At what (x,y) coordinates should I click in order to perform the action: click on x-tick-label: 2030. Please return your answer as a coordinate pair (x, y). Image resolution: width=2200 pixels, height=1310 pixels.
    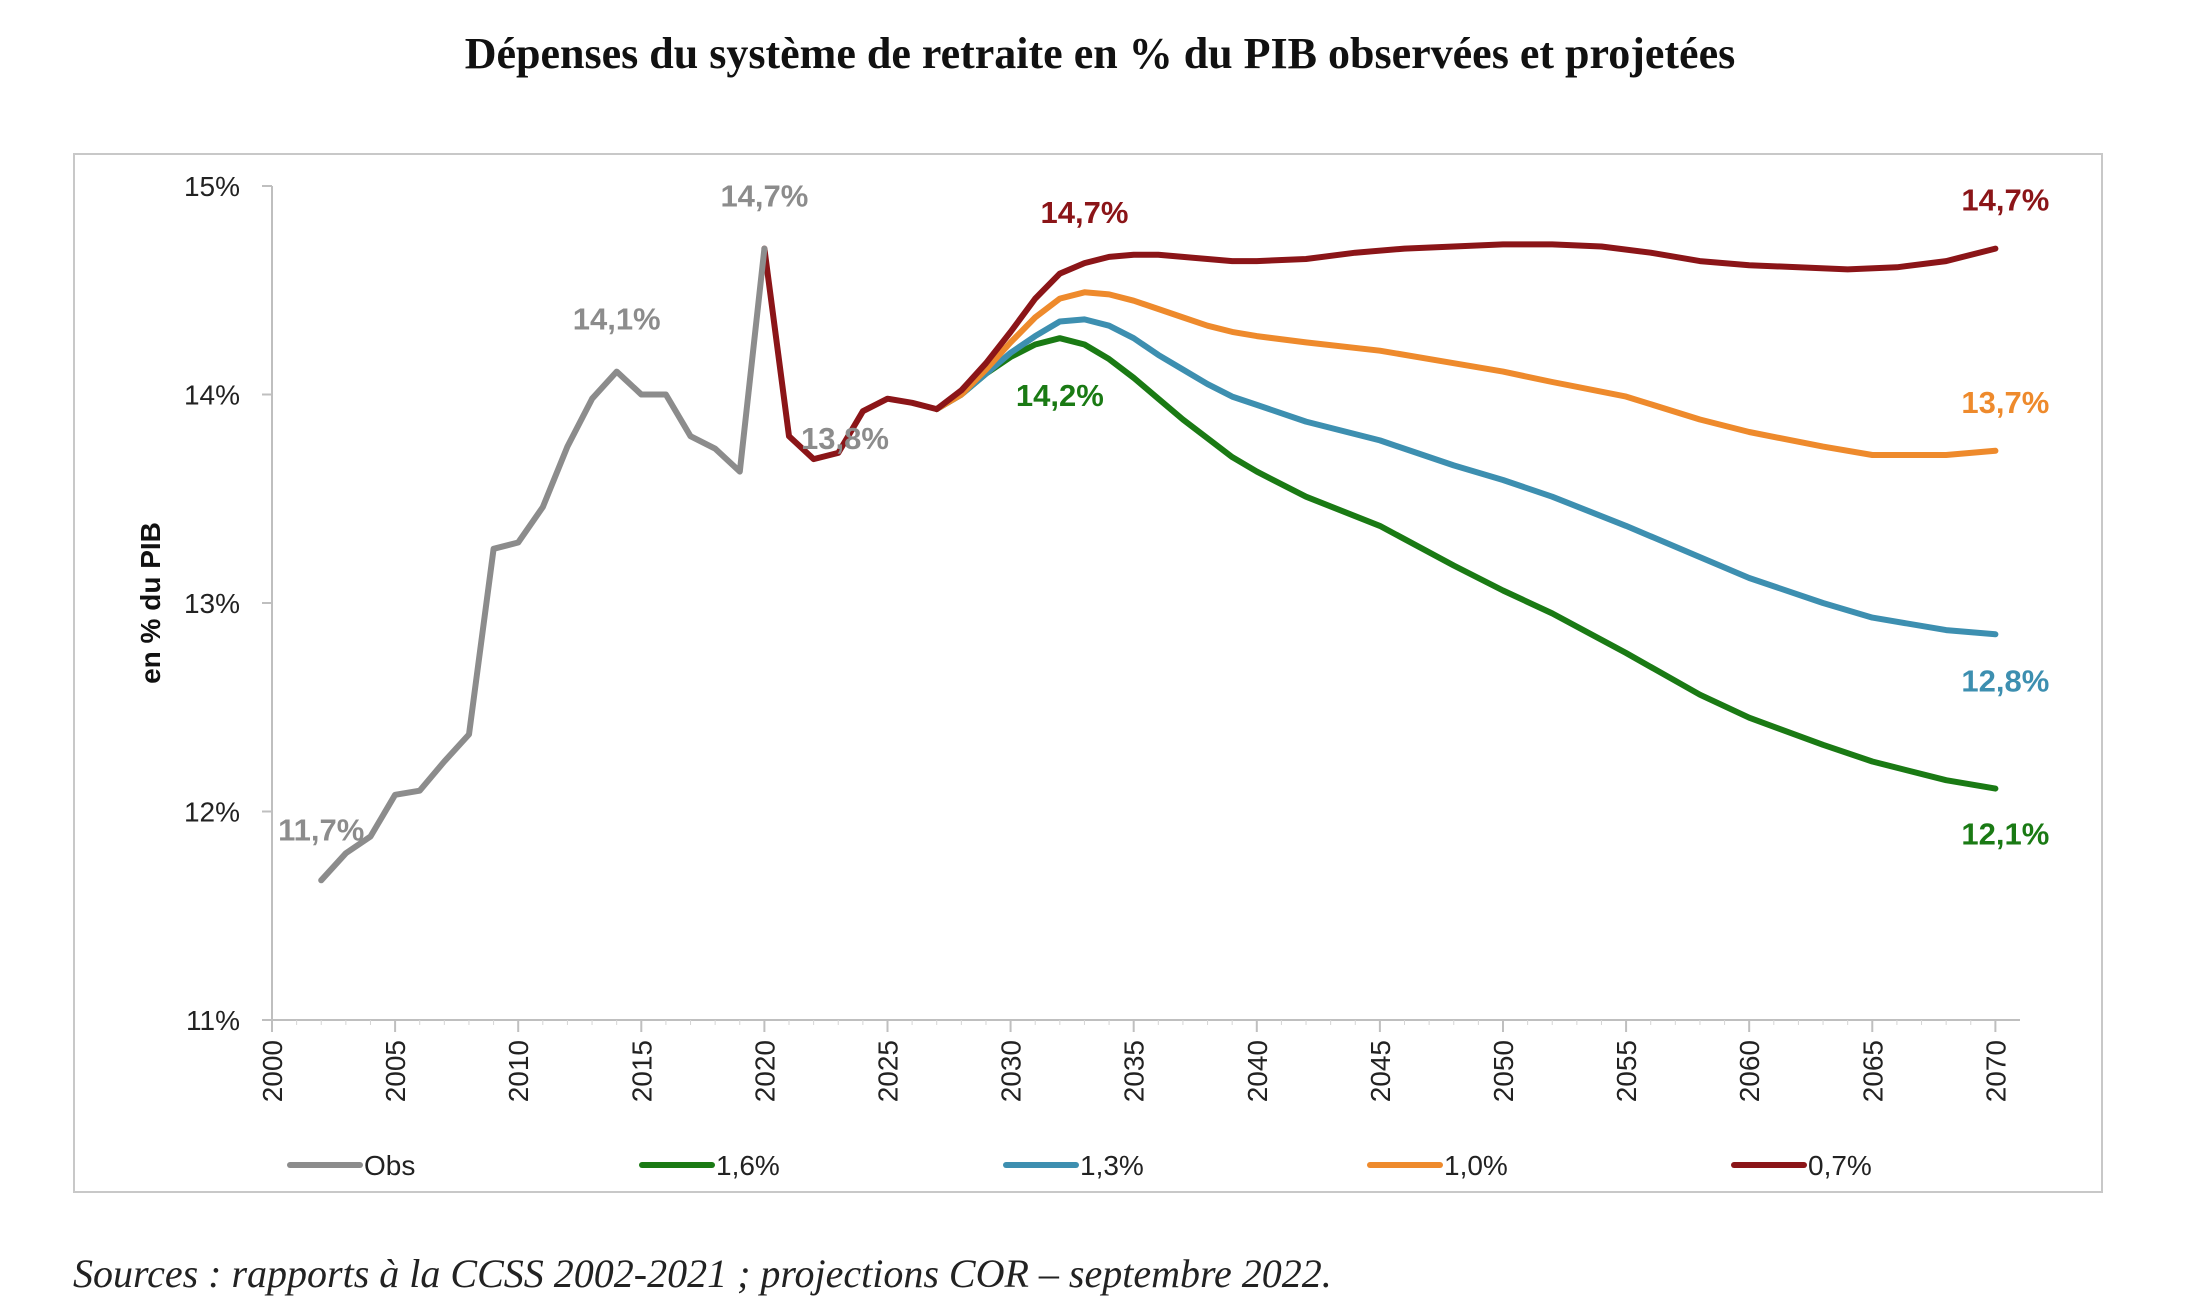
    Looking at the image, I should click on (1011, 1071).